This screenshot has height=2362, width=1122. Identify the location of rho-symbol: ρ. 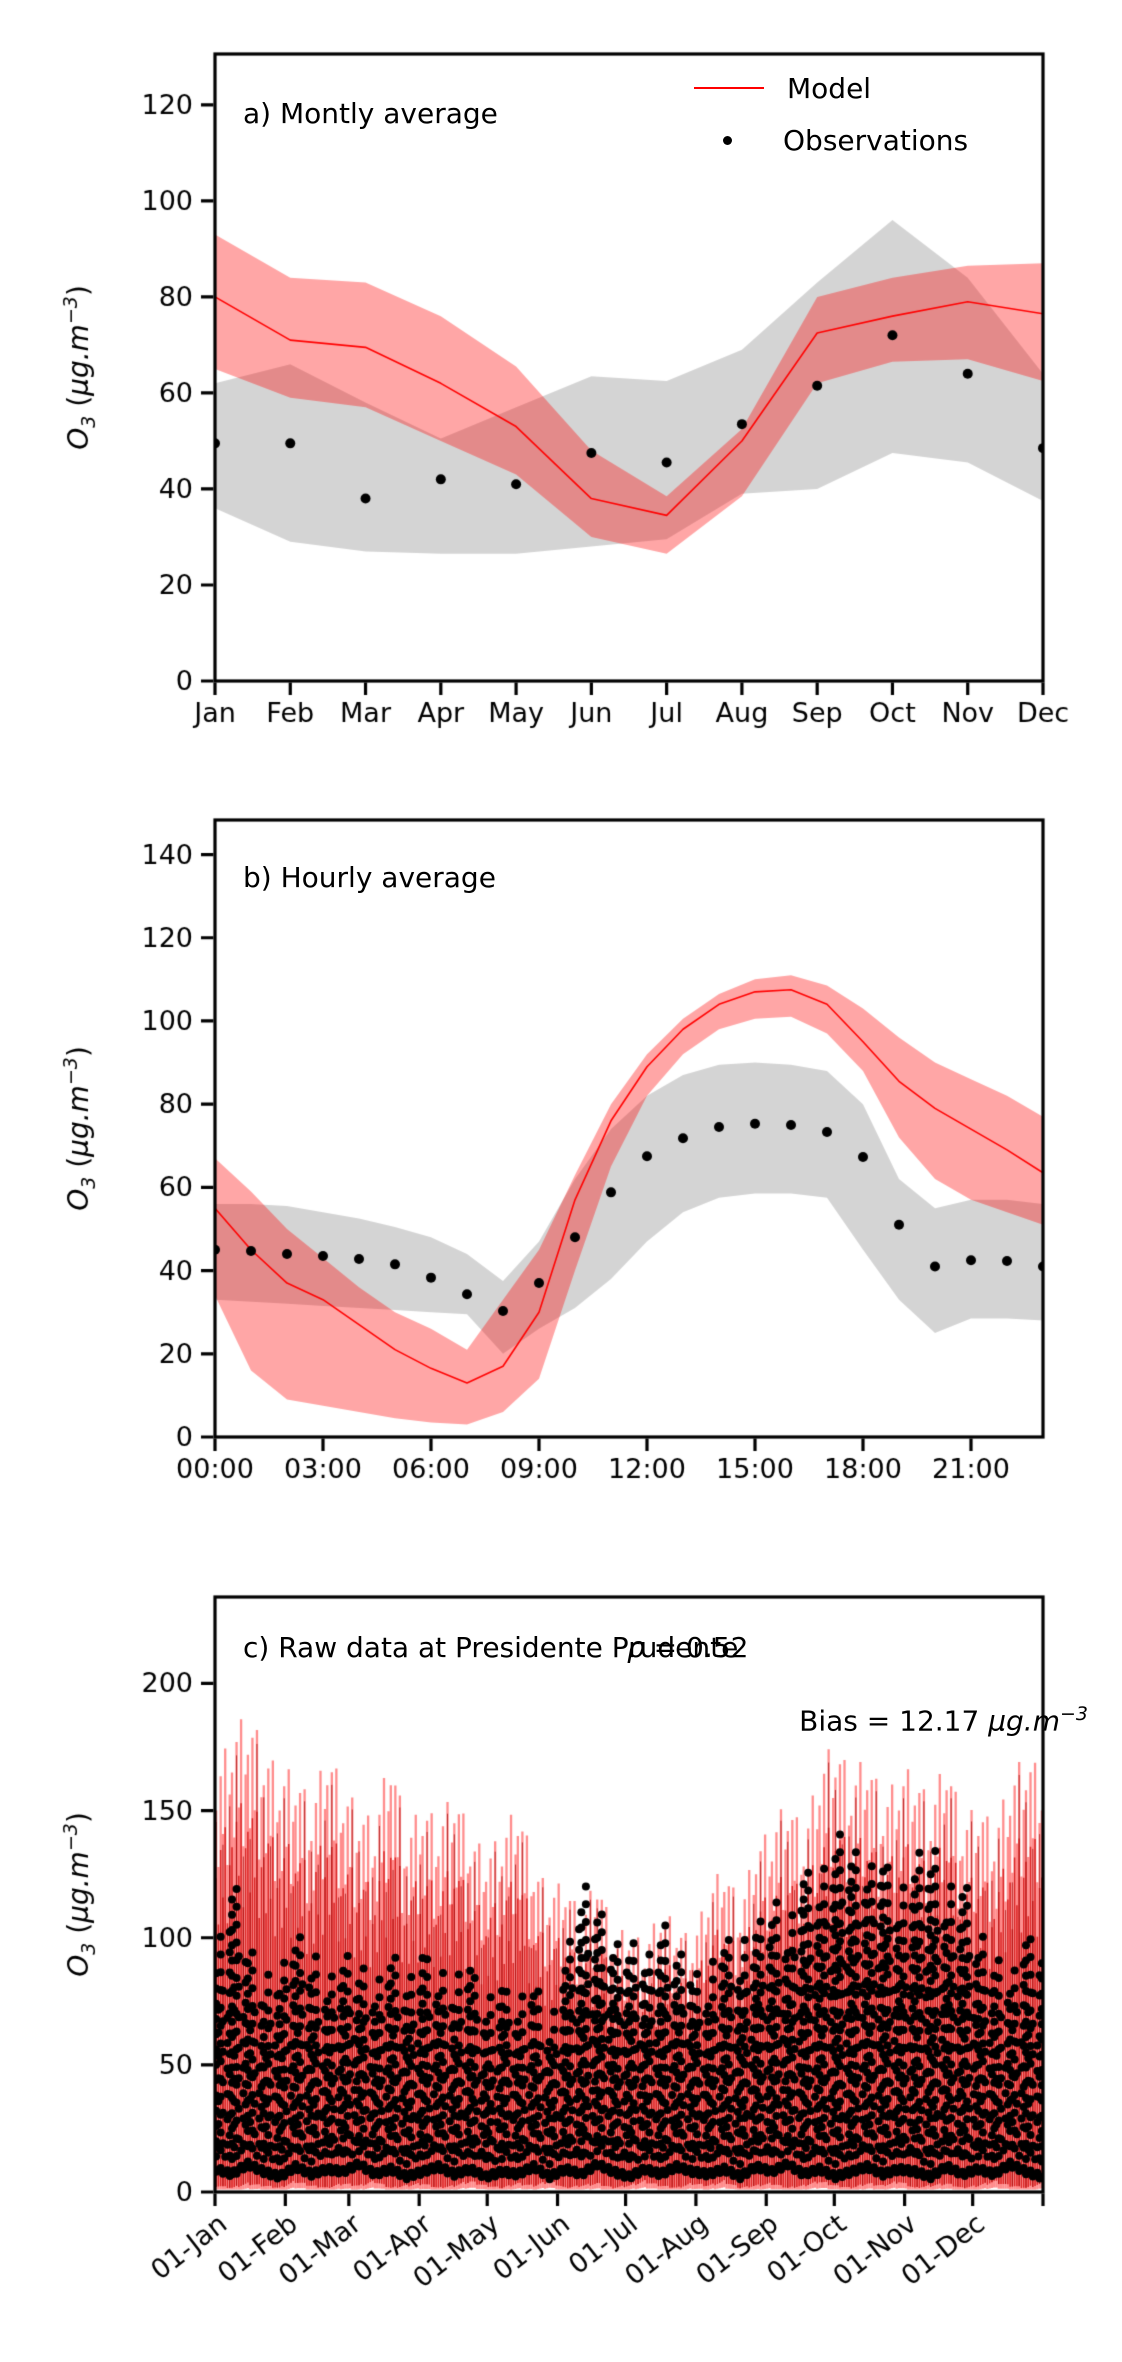
(636, 1647).